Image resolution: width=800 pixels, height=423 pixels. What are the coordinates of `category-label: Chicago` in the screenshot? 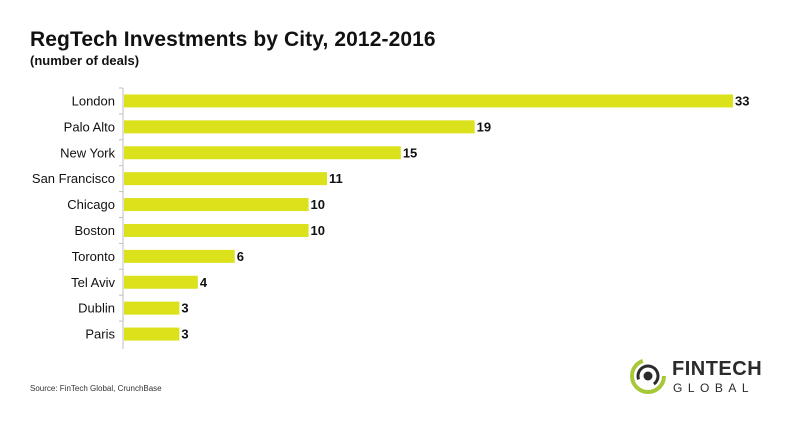 It's located at (91, 204).